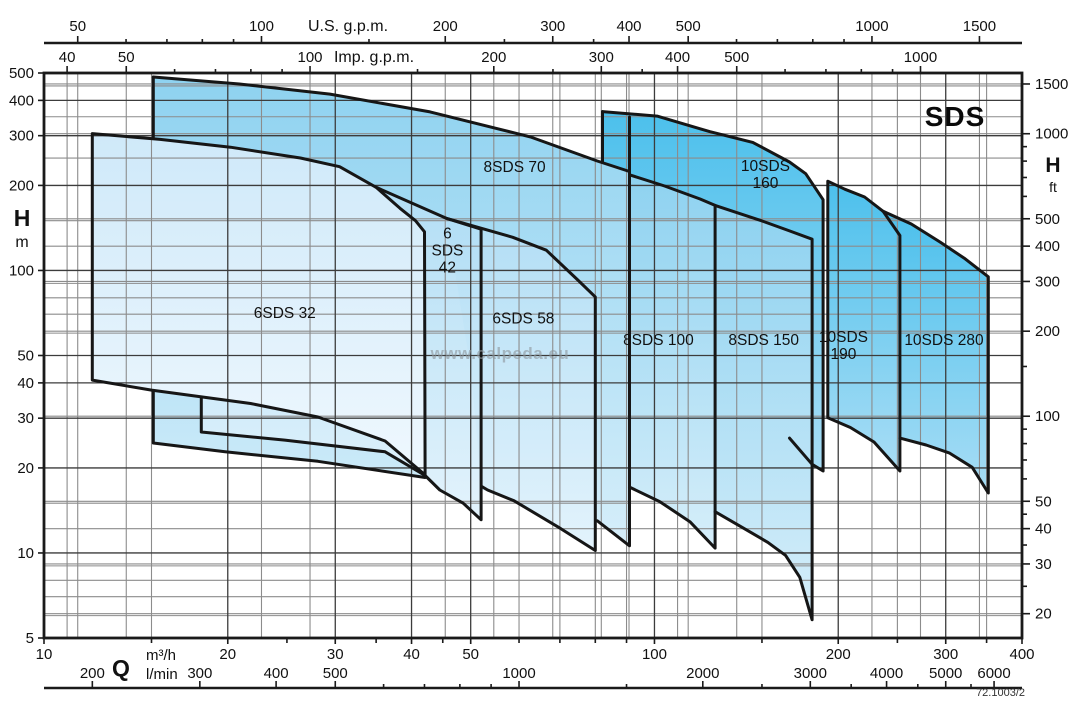 The image size is (1077, 718). What do you see at coordinates (1051, 84) in the screenshot?
I see `h-ft-tick-label: 1500` at bounding box center [1051, 84].